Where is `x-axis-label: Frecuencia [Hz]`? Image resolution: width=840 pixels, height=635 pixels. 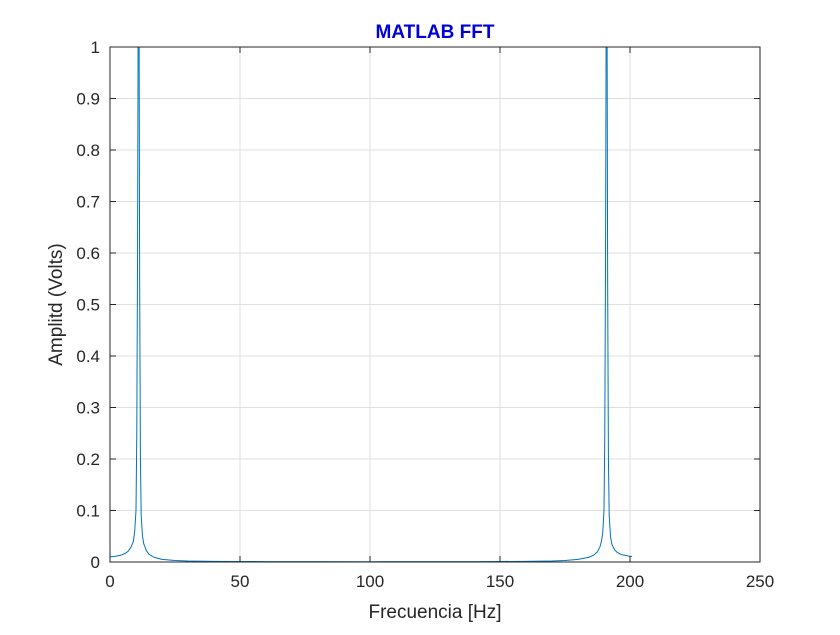
x-axis-label: Frecuencia [Hz] is located at coordinates (434, 612).